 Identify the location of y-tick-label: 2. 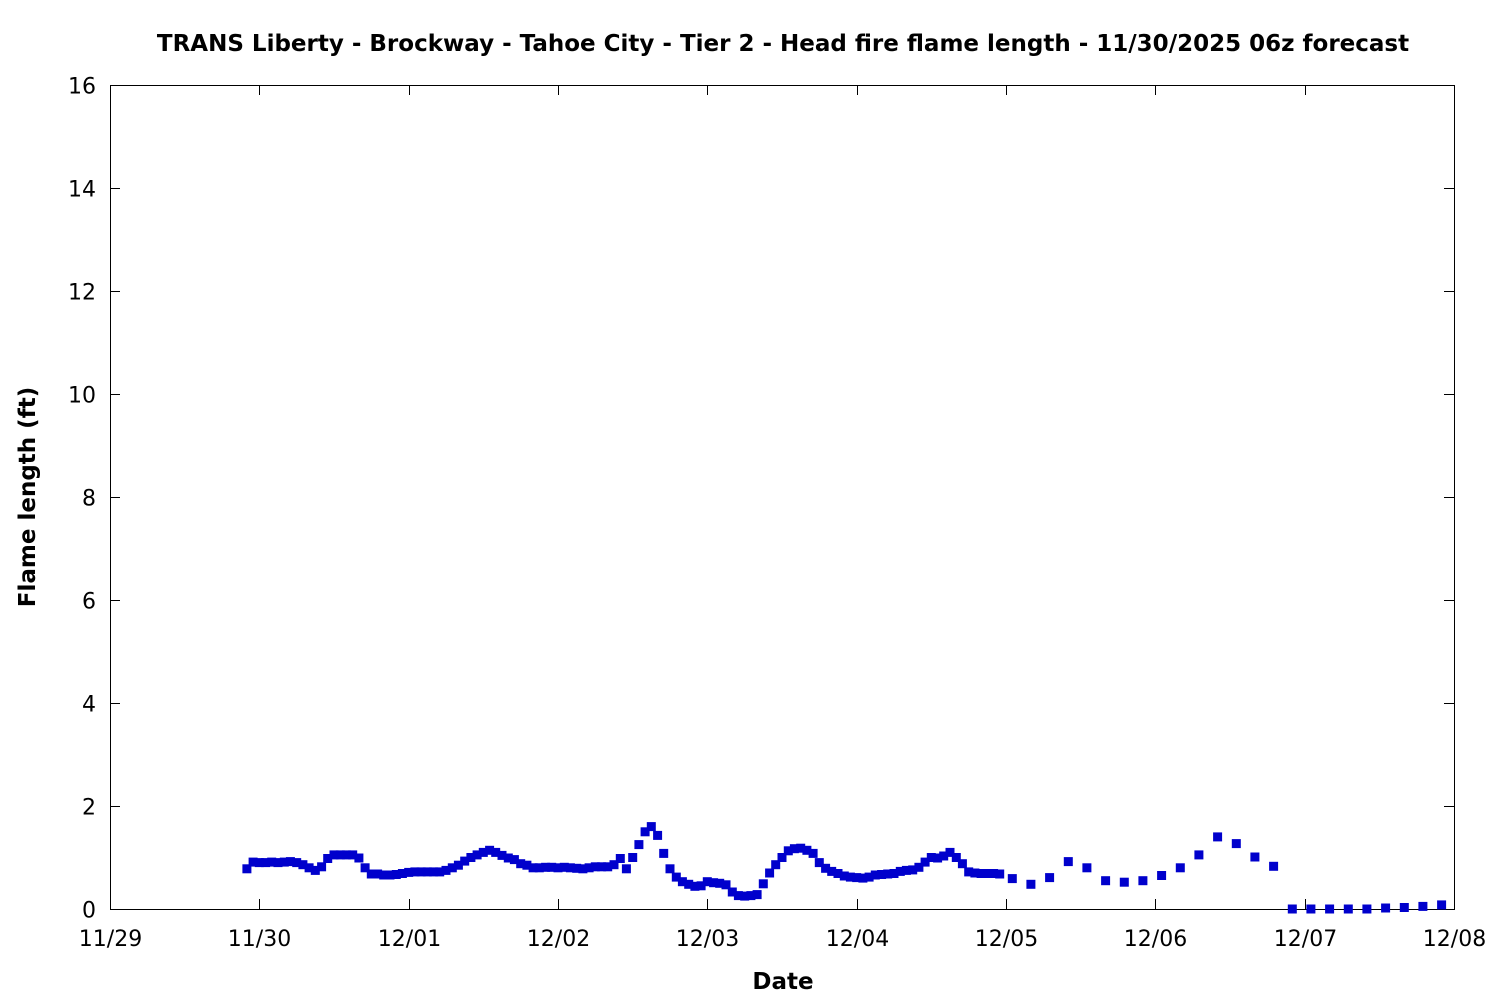
(89, 808).